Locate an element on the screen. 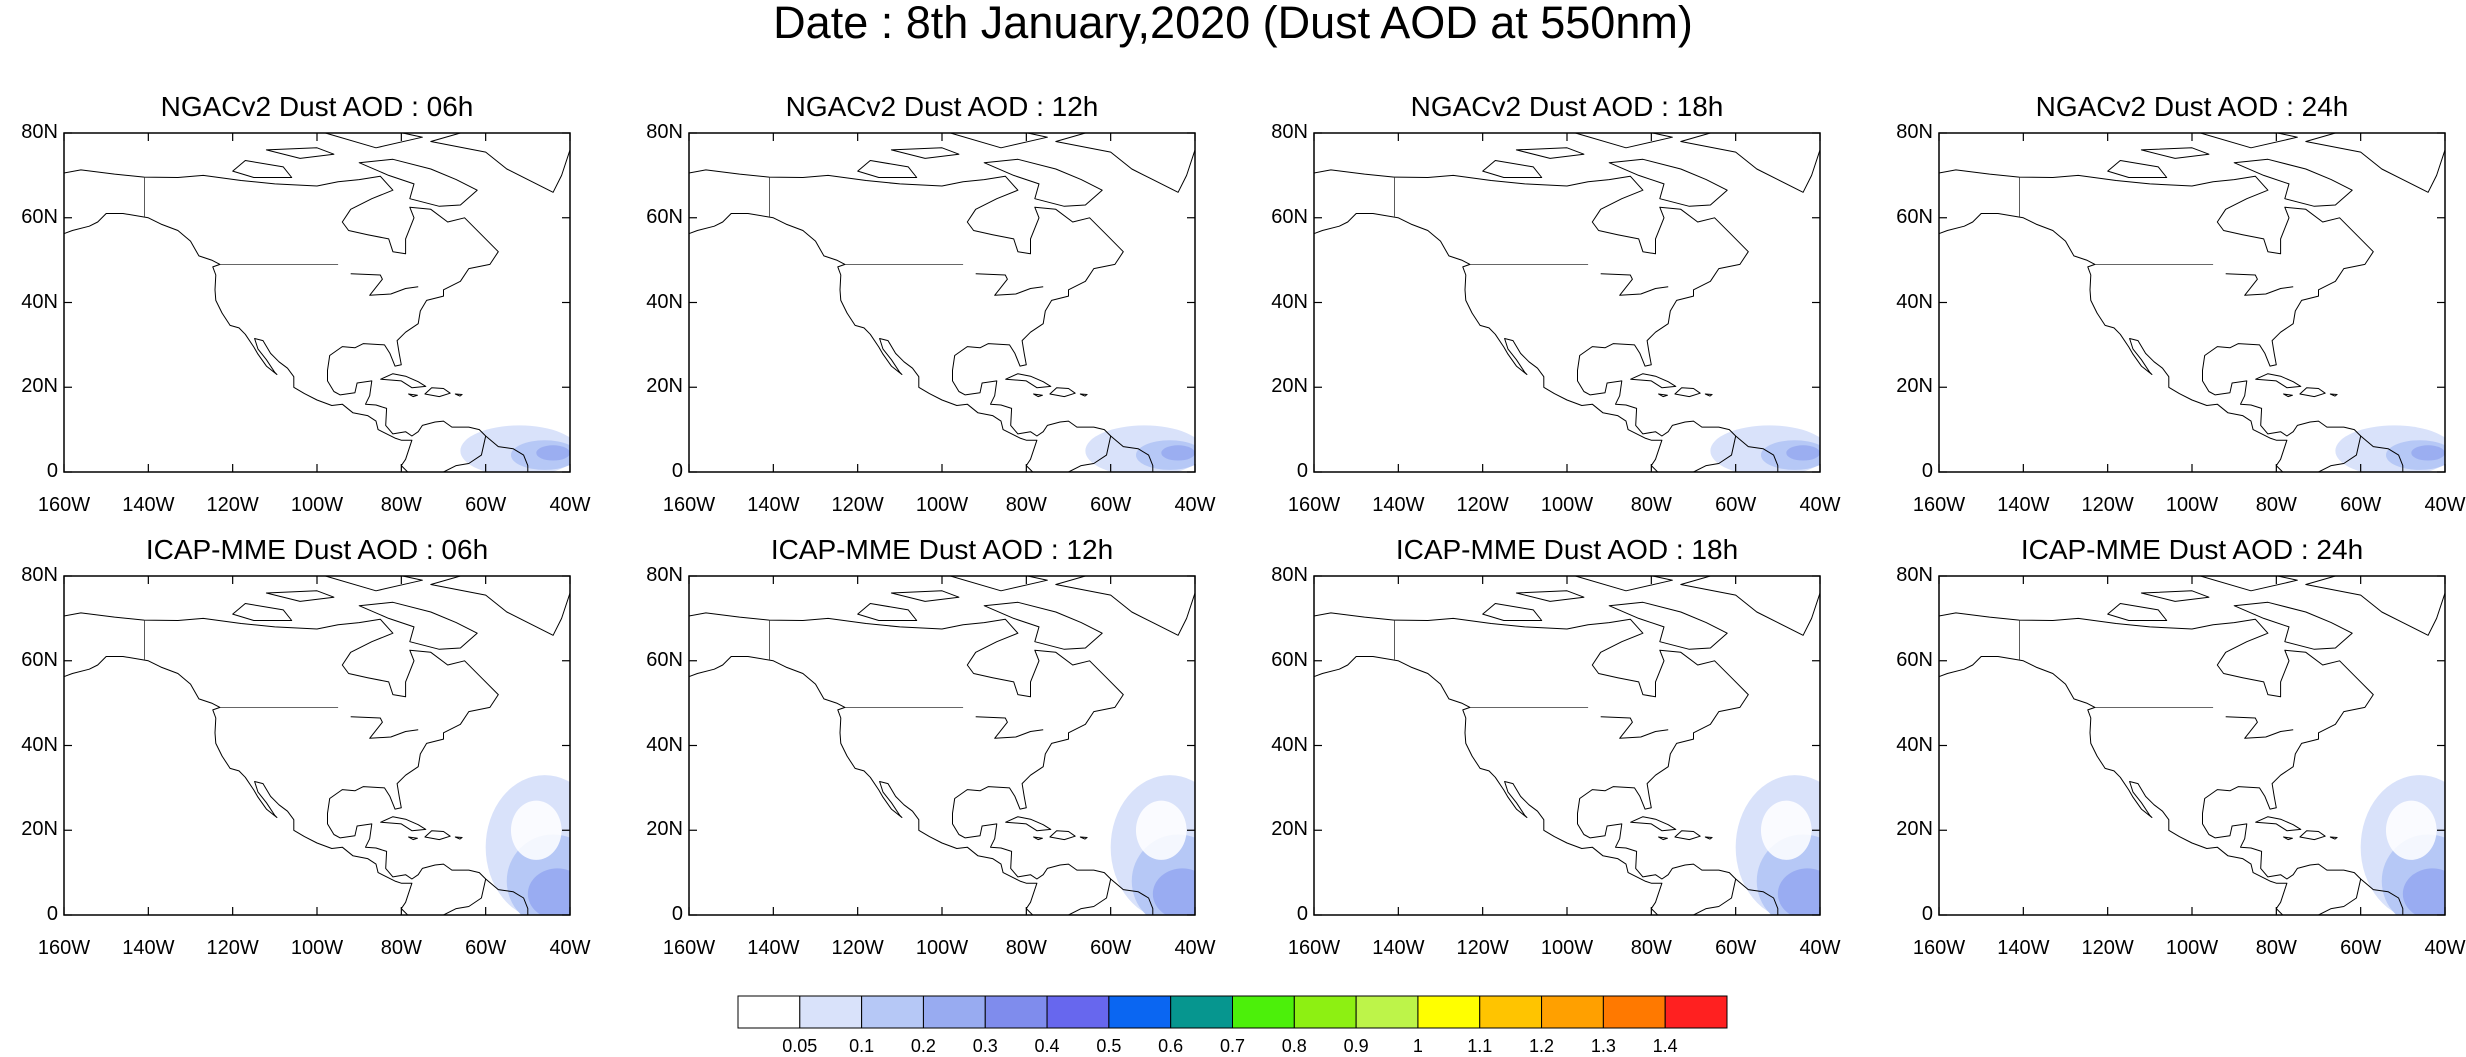 Image resolution: width=2466 pixels, height=1057 pixels. colorbar-label: 0.5 is located at coordinates (1109, 1046).